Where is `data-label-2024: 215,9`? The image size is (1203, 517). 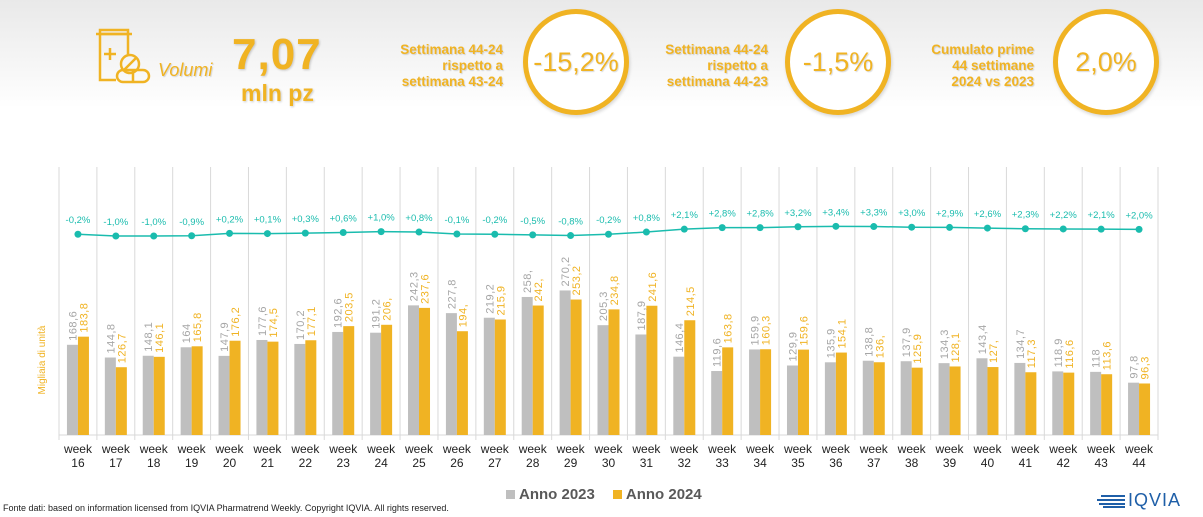 data-label-2024: 215,9 is located at coordinates (501, 300).